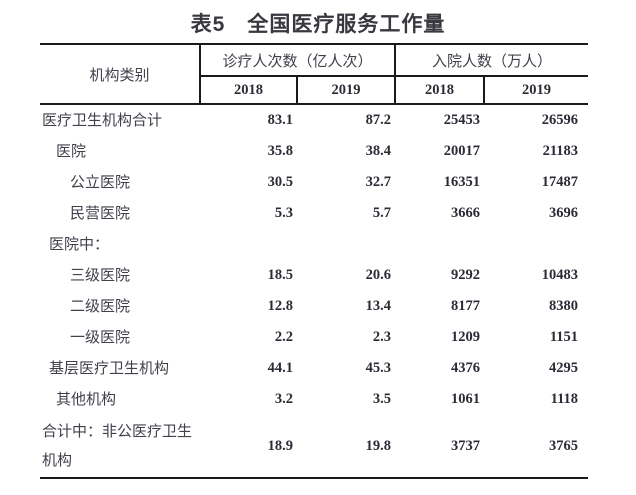 The width and height of the screenshot is (636, 495). I want to click on cell-value: 3.2, so click(283, 399).